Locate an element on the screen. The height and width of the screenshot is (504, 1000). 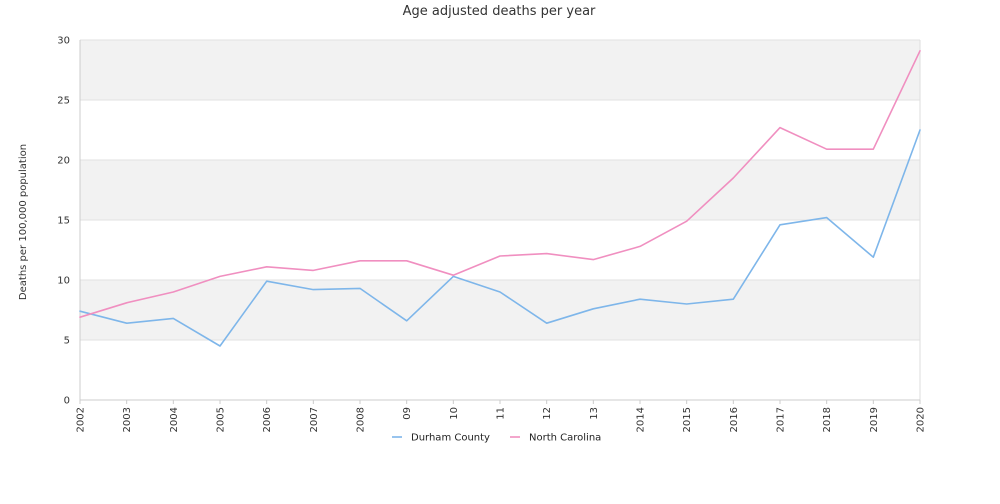
x-tick-label: 2007 is located at coordinates (314, 419).